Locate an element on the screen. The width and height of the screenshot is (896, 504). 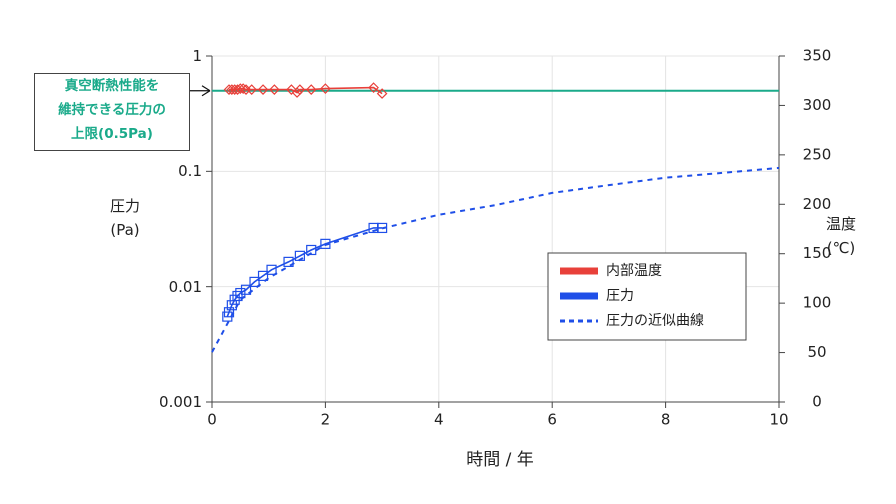
legend-label: 圧力 is located at coordinates (620, 296).